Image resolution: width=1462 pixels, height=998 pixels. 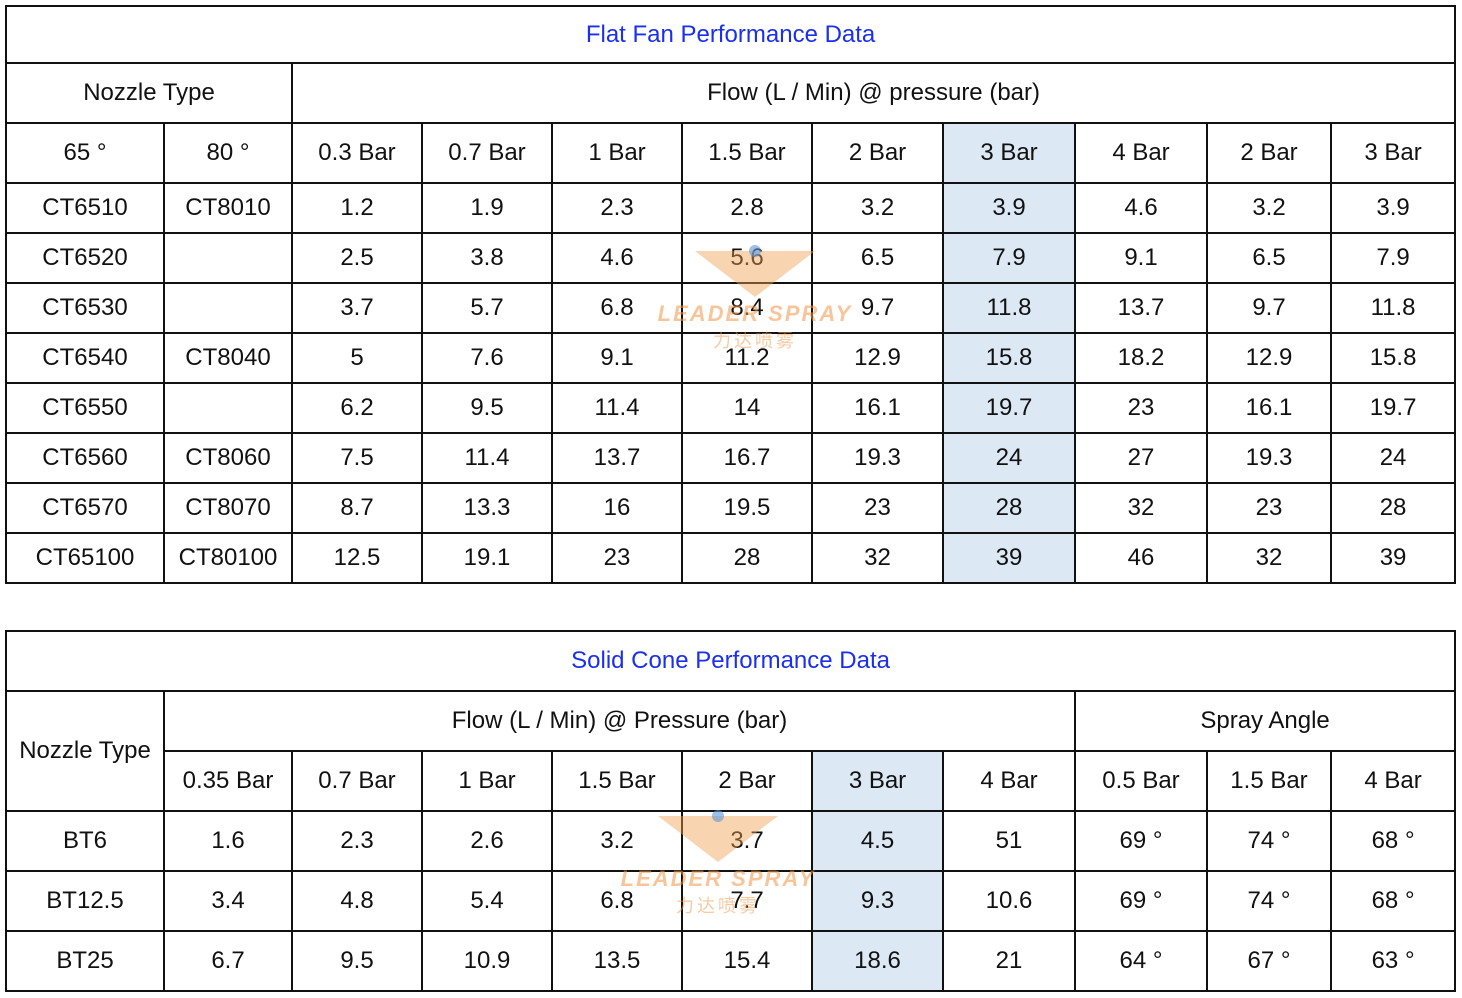 I want to click on flow-cell: 6.7, so click(x=228, y=961).